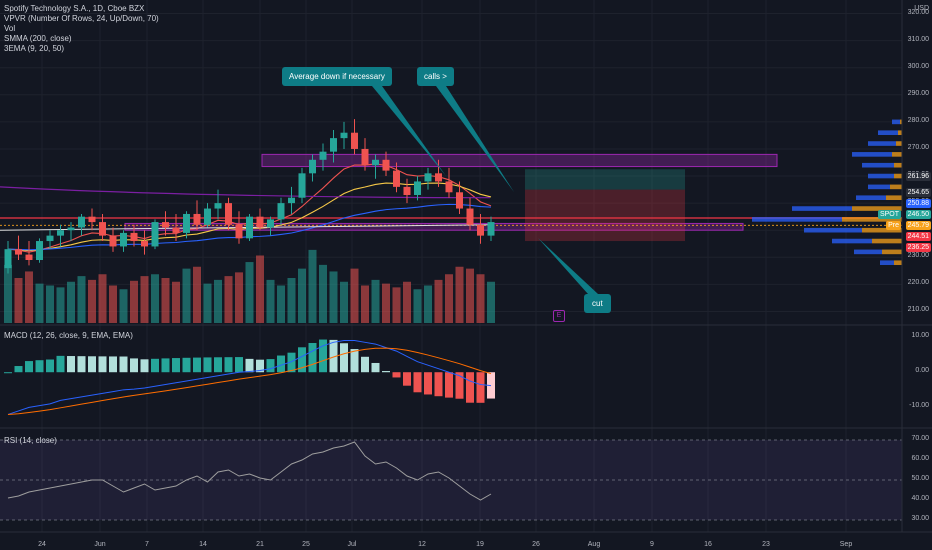  I want to click on rsi-tick: 70.00, so click(920, 438).